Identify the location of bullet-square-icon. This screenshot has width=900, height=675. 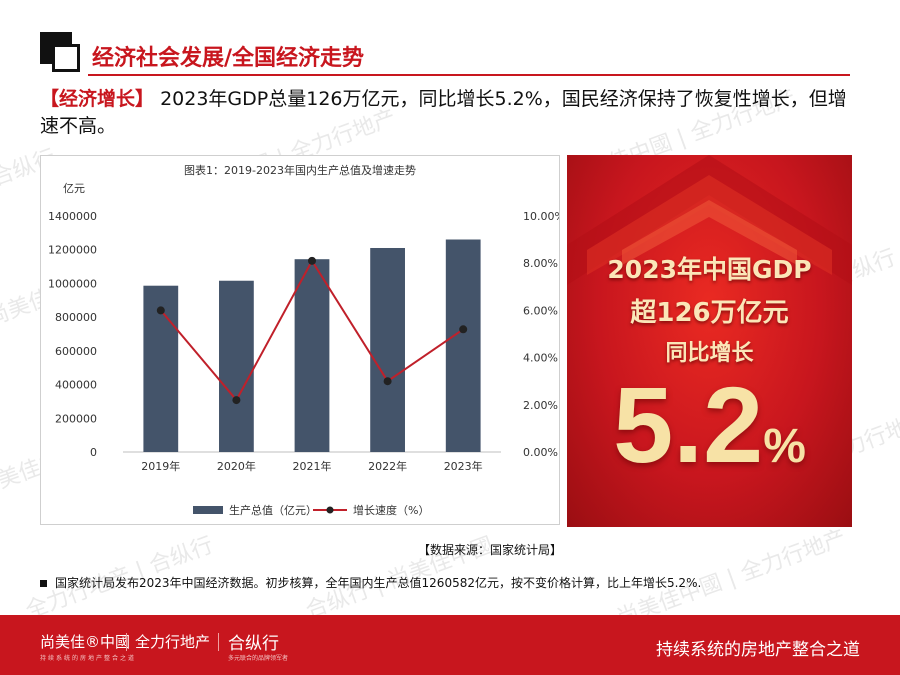
(43, 583).